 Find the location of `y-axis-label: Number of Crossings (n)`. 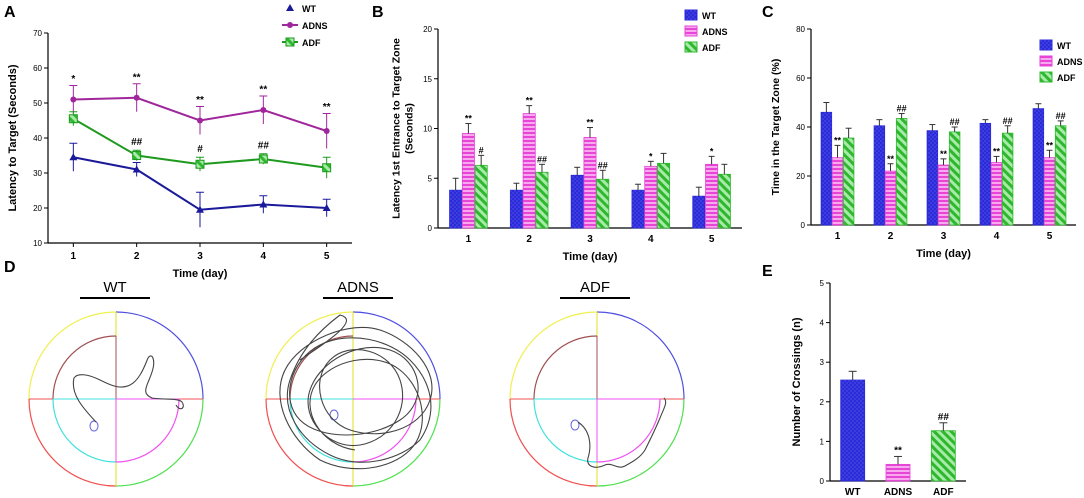

y-axis-label: Number of Crossings (n) is located at coordinates (797, 381).